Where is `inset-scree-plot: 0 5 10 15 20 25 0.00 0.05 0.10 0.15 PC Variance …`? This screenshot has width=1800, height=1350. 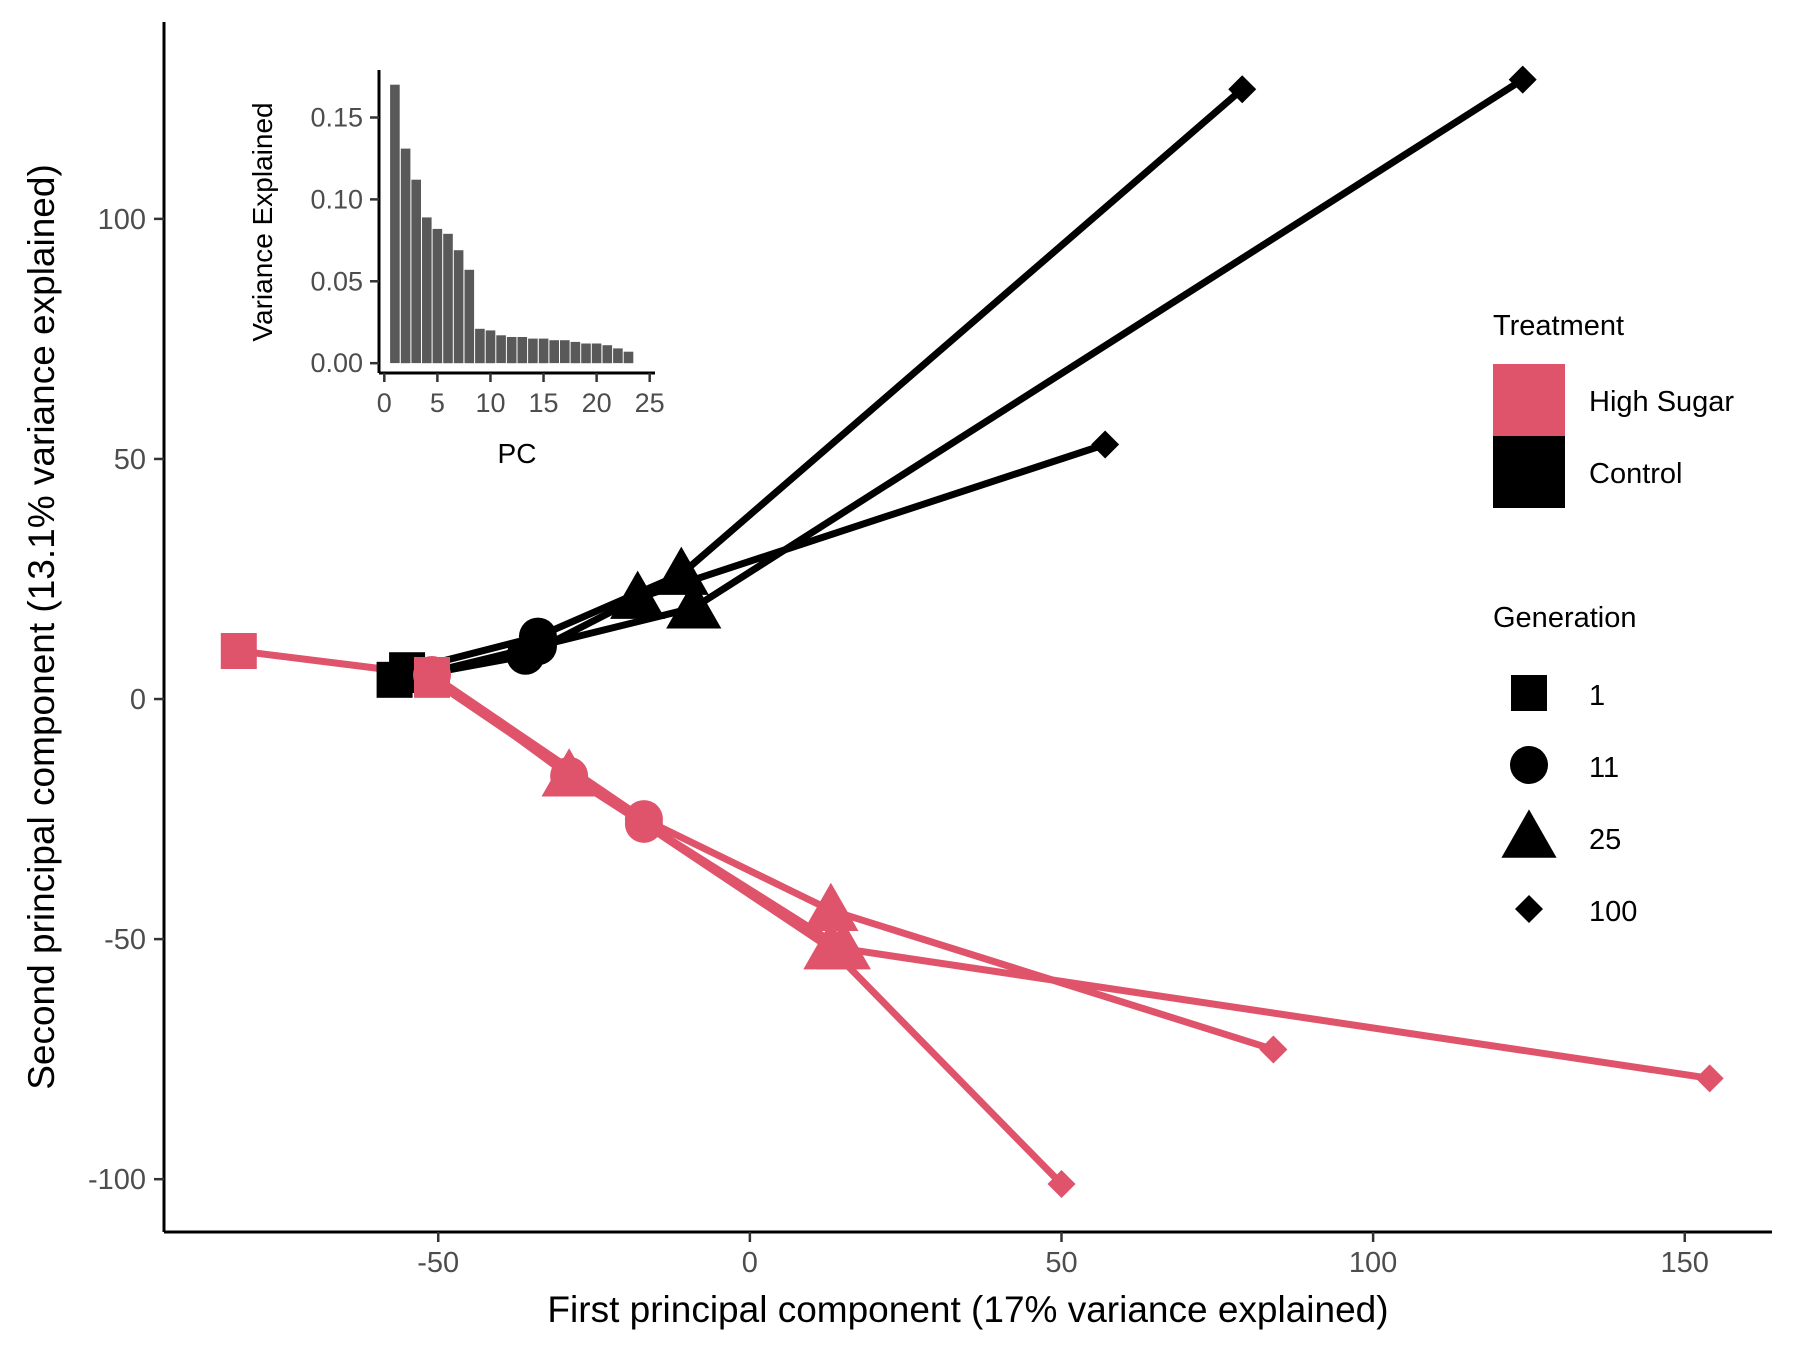 inset-scree-plot: 0 5 10 15 20 25 0.00 0.05 0.10 0.15 PC Variance … is located at coordinates (456, 269).